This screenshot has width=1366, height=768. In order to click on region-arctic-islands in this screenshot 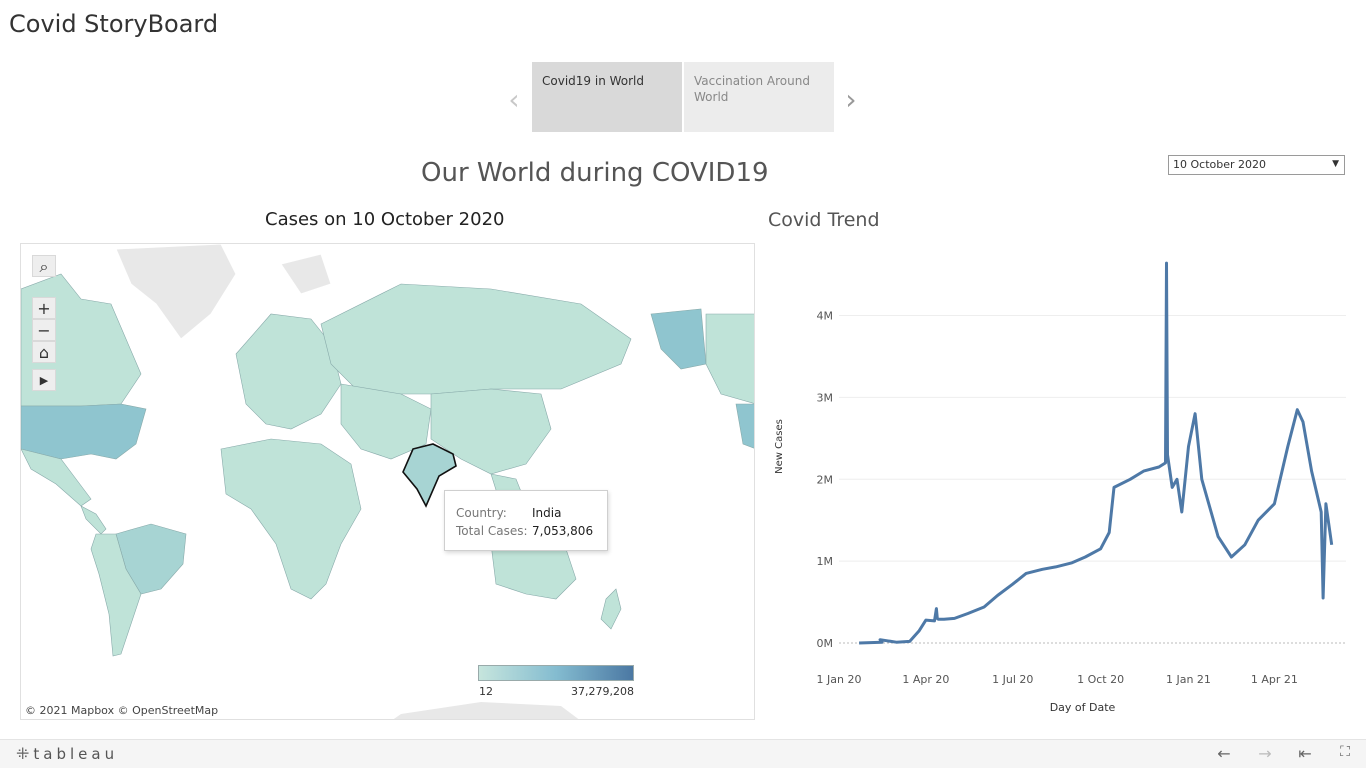, I will do `click(306, 274)`.